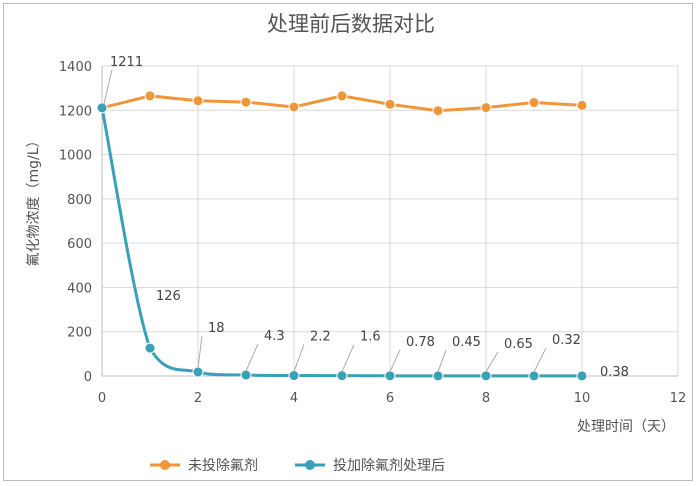 The height and width of the screenshot is (486, 698). Describe the element at coordinates (198, 398) in the screenshot. I see `x-tick-label: 2` at that location.